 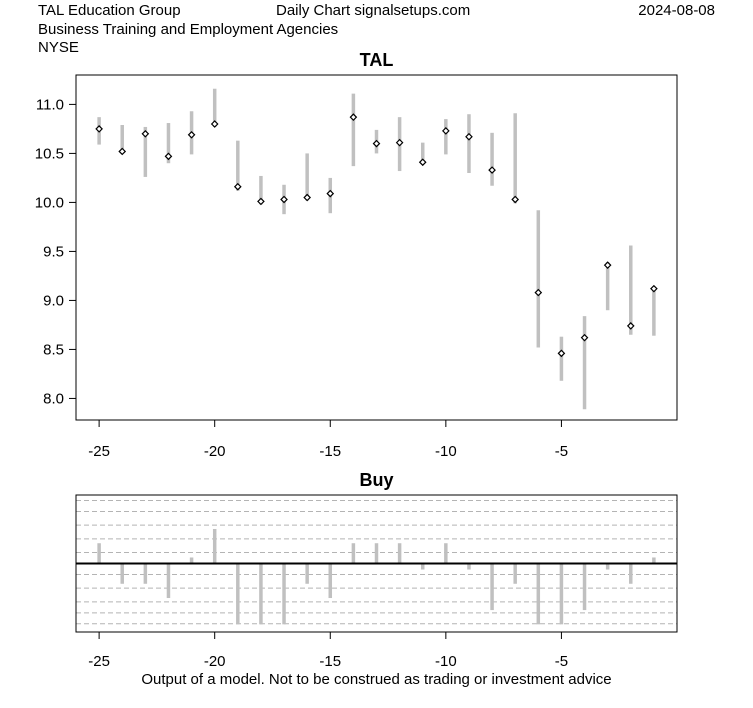 What do you see at coordinates (53, 398) in the screenshot?
I see `price-y-tick-label: 8.0` at bounding box center [53, 398].